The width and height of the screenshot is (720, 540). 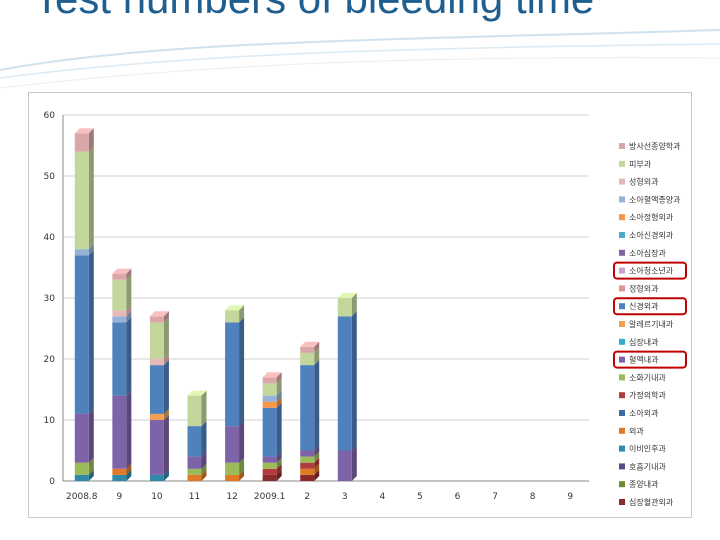 I want to click on legend-label: 가정의학과, so click(x=647, y=395).